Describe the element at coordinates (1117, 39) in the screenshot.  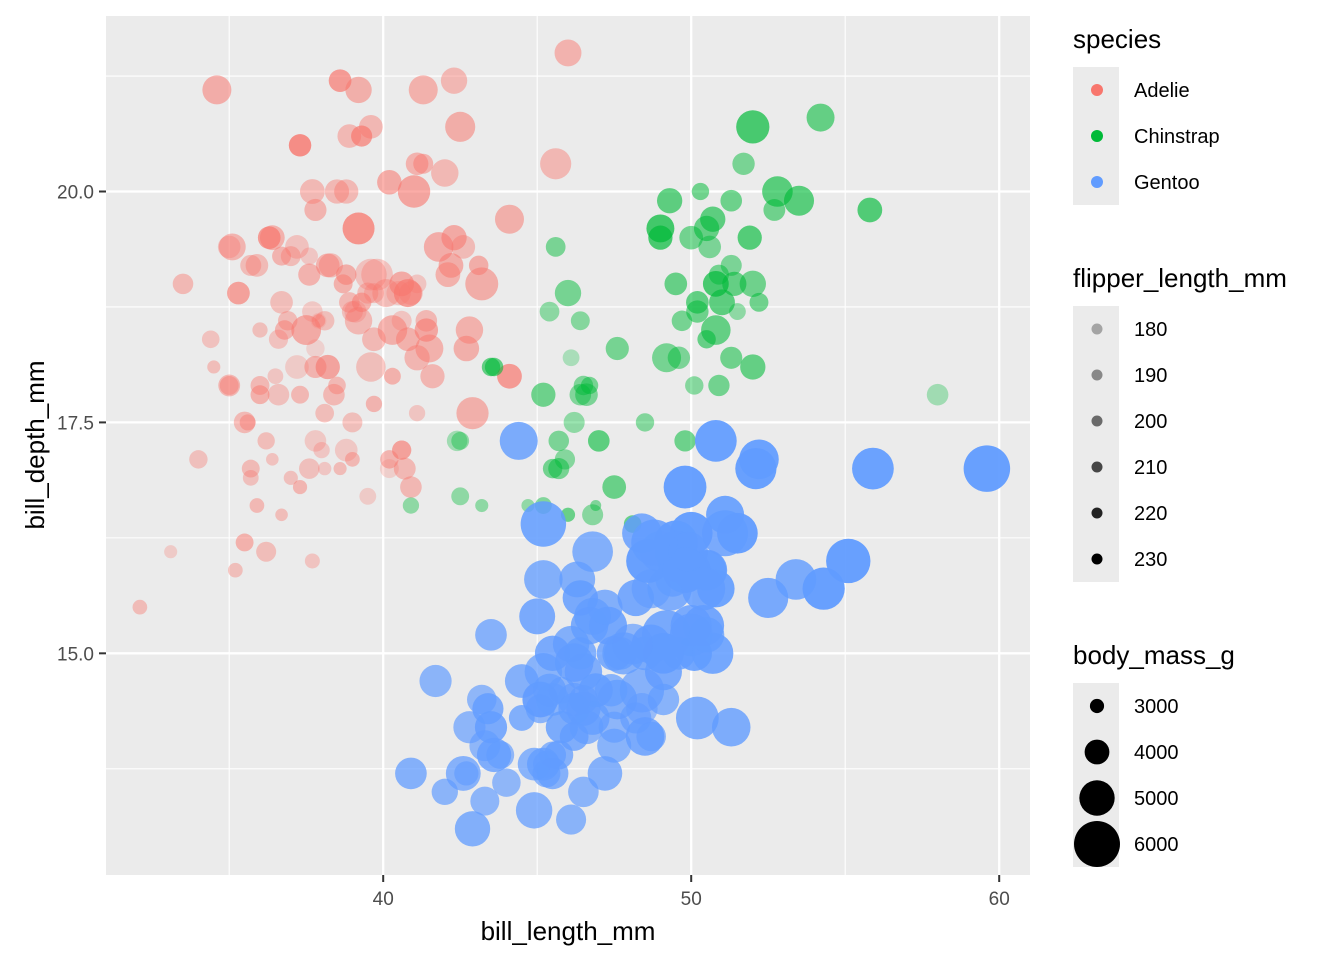
I see `legend-title-species: species` at that location.